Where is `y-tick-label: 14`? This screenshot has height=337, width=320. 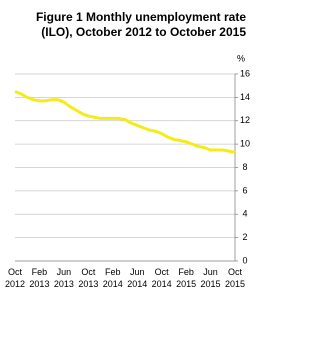 y-tick-label: 14 is located at coordinates (245, 97).